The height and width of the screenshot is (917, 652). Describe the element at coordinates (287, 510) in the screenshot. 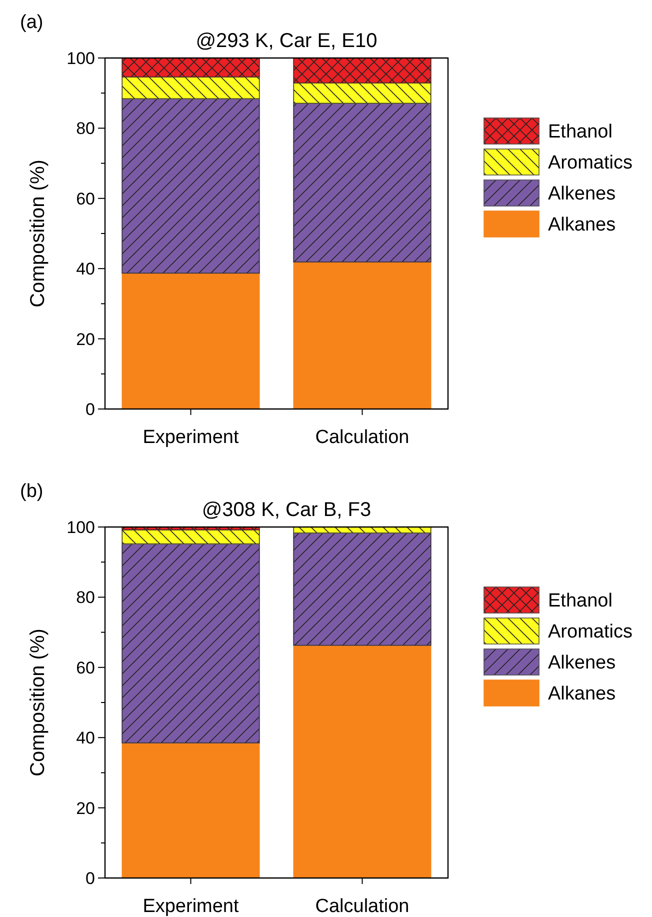

I see `chart-title: @308 K, Car B, F3` at that location.